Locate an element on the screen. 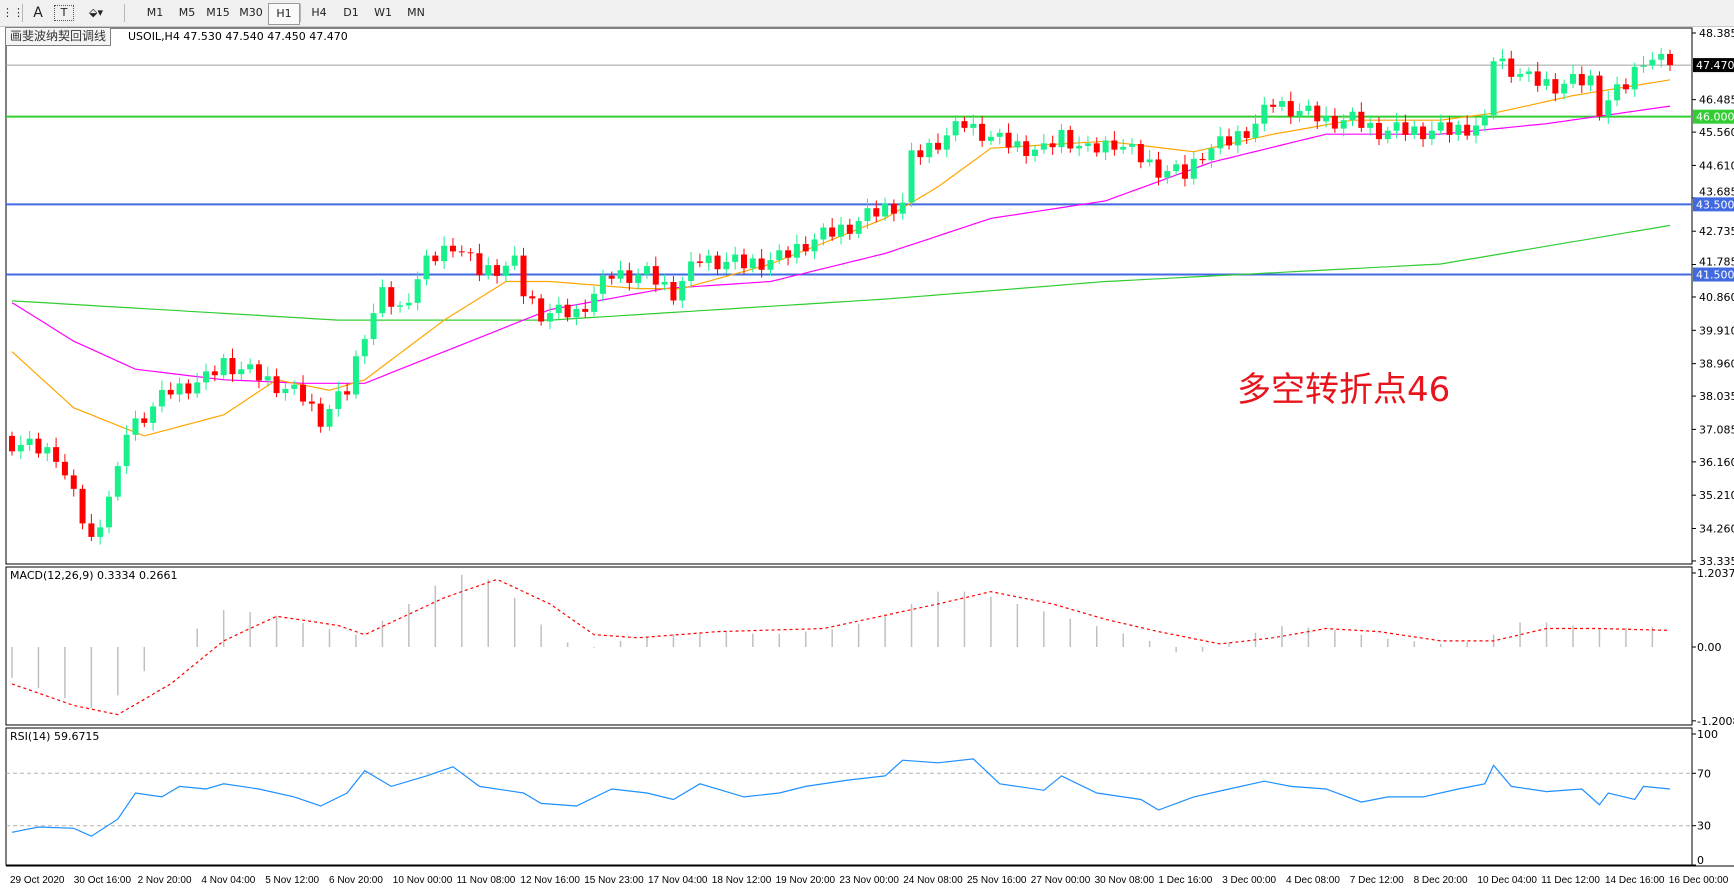  tooltip: 画斐波纳契回调线 is located at coordinates (58, 36).